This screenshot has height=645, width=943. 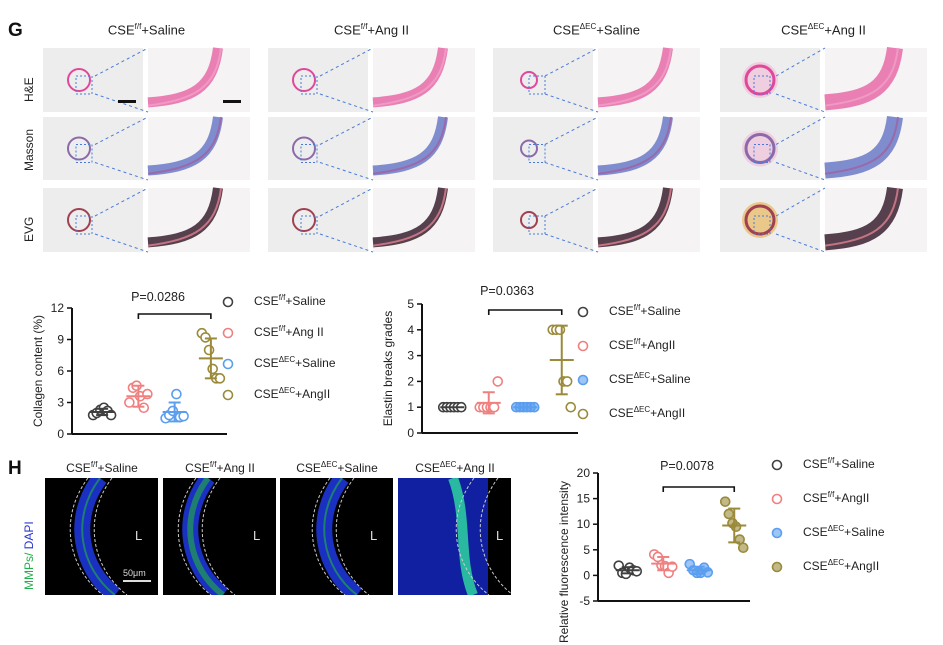 I want to click on fluorescence-image: L, so click(x=219, y=536).